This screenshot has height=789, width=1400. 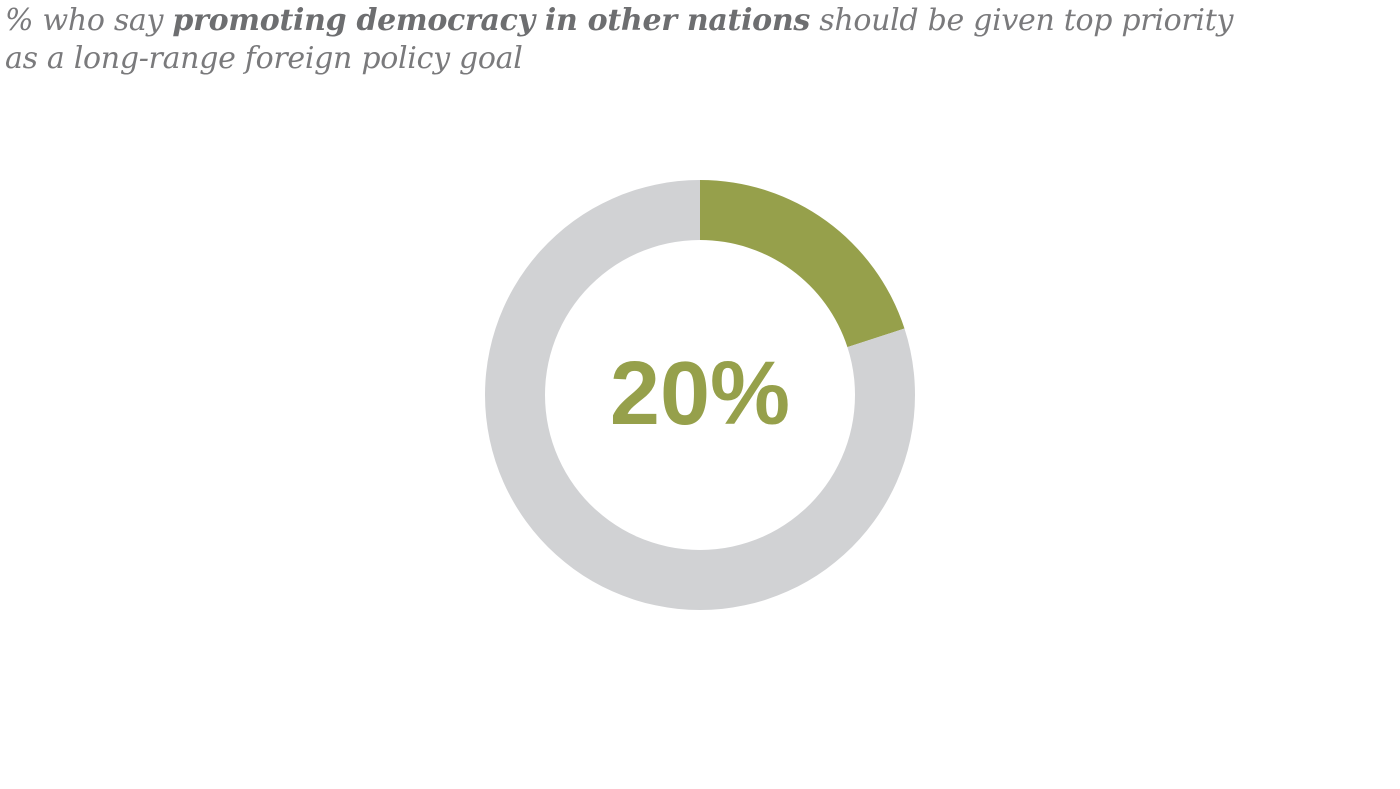 I want to click on title-highlight: promoting democracy in other nations, so click(x=491, y=20).